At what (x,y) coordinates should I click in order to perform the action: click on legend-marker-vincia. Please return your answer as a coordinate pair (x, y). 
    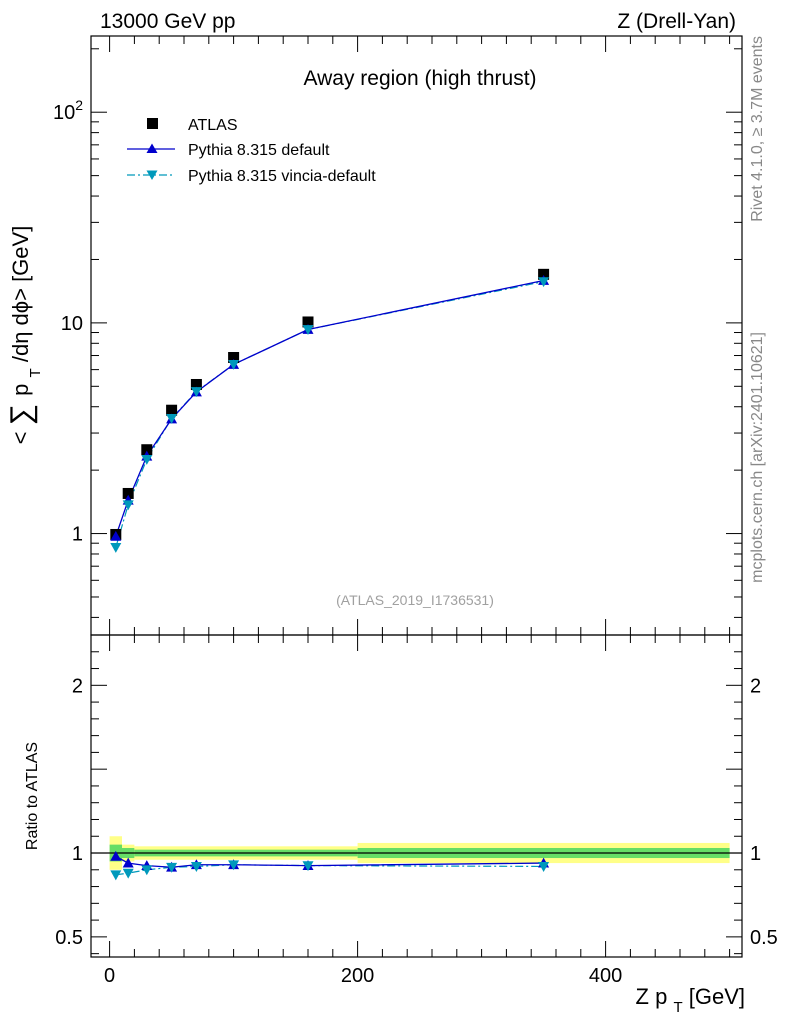
    Looking at the image, I should click on (152, 175).